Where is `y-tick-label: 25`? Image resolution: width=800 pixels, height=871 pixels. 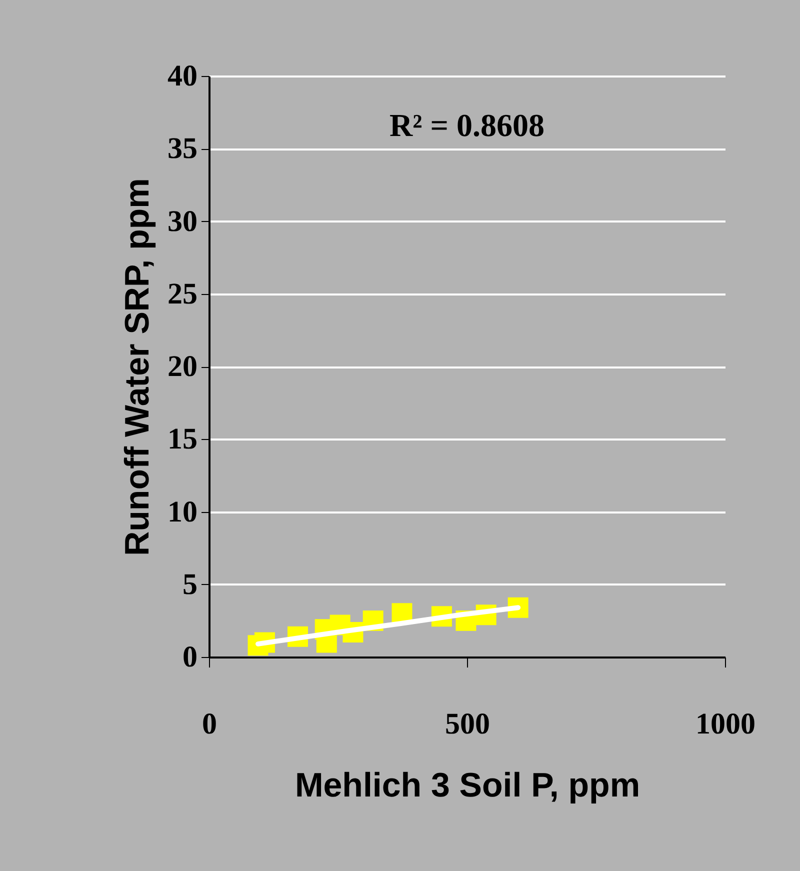
y-tick-label: 25 is located at coordinates (183, 293).